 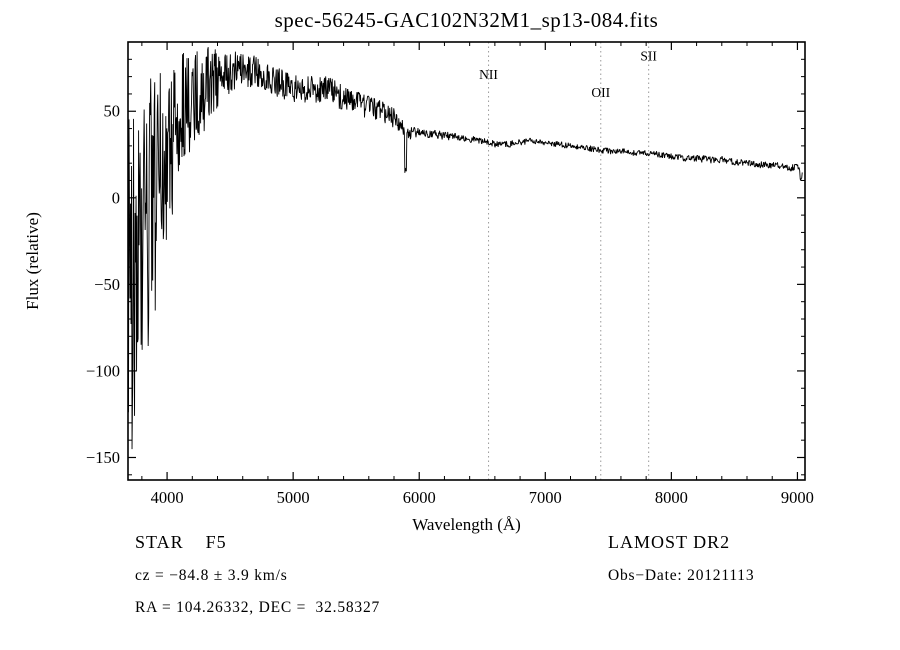 What do you see at coordinates (600, 92) in the screenshot?
I see `annotation-label-OII: OII` at bounding box center [600, 92].